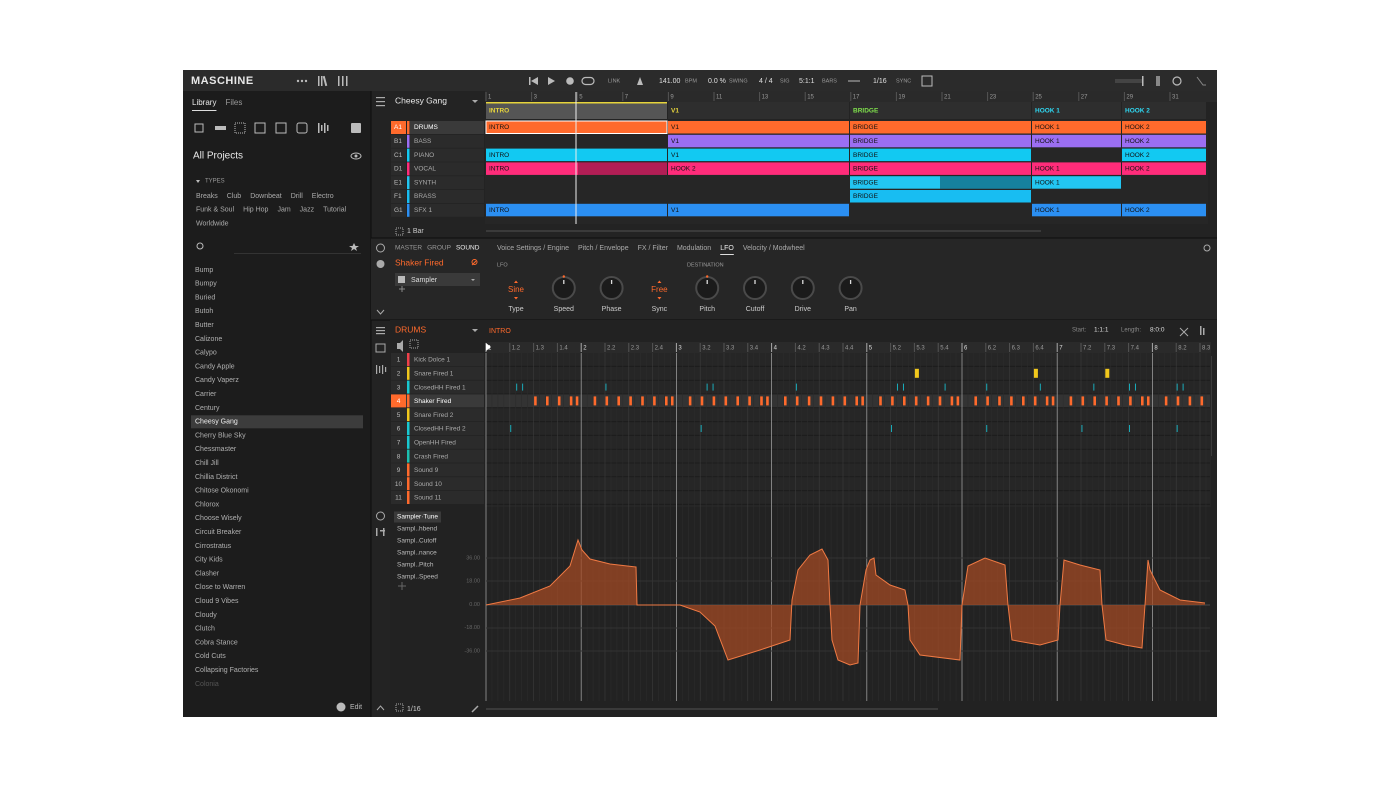 This screenshot has height=788, width=1400. What do you see at coordinates (417, 517) in the screenshot?
I see `automation-param: Sampler·Tune` at bounding box center [417, 517].